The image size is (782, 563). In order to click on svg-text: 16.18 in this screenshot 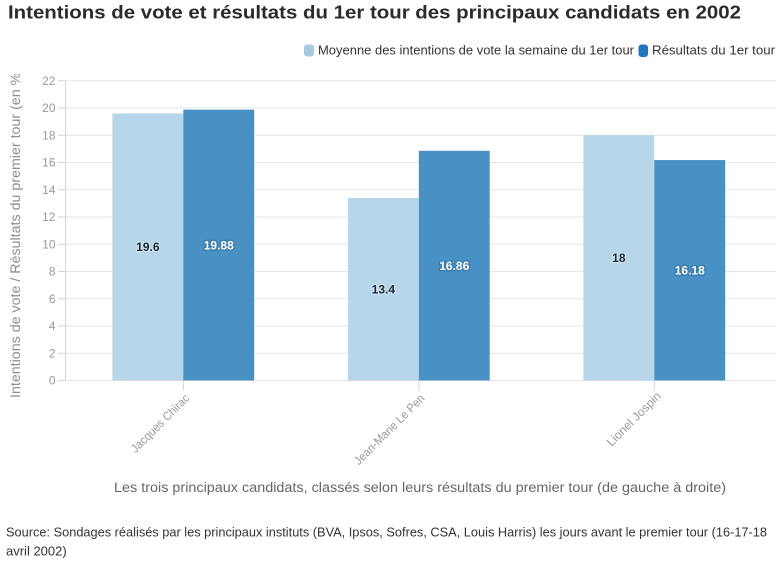, I will do `click(690, 271)`.